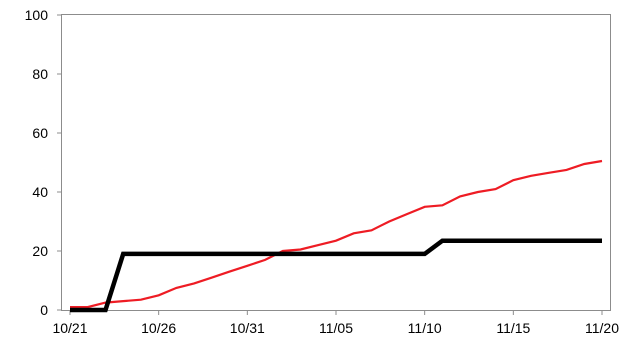  Describe the element at coordinates (69, 328) in the screenshot. I see `x-tick-label: 10/21` at that location.